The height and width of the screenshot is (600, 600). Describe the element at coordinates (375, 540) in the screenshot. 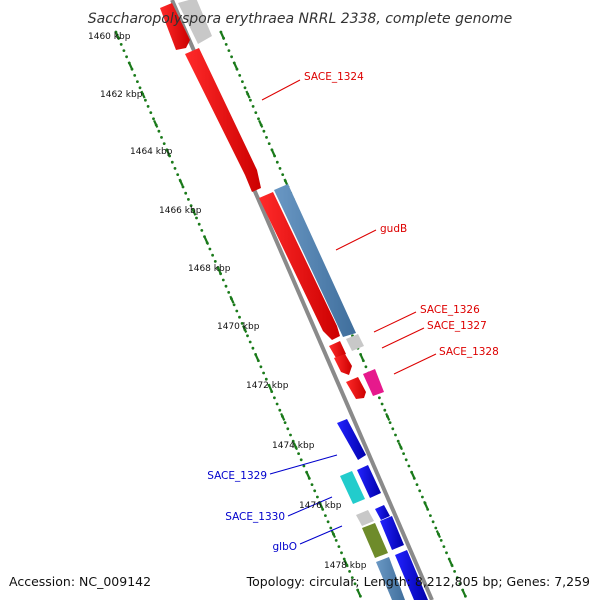

I see `gene-glbO` at that location.